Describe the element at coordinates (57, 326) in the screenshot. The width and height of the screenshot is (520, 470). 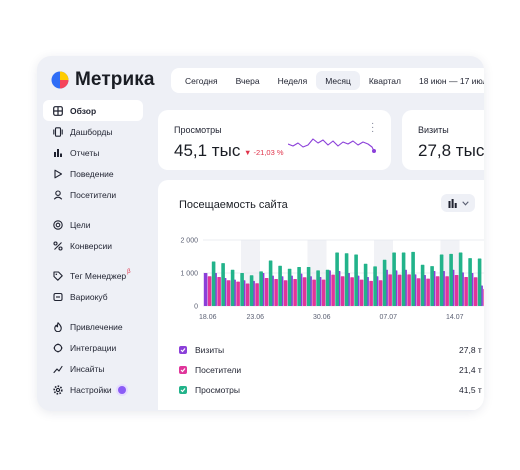
I see `flame-icon` at that location.